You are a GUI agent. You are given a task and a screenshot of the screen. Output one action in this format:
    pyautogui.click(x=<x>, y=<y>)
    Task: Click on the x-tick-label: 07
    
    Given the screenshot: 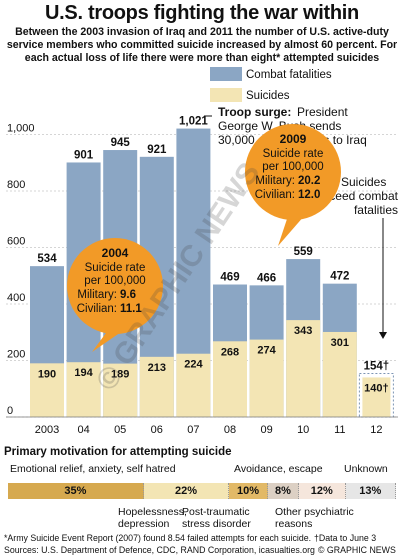 What is the action you would take?
    pyautogui.click(x=193, y=430)
    